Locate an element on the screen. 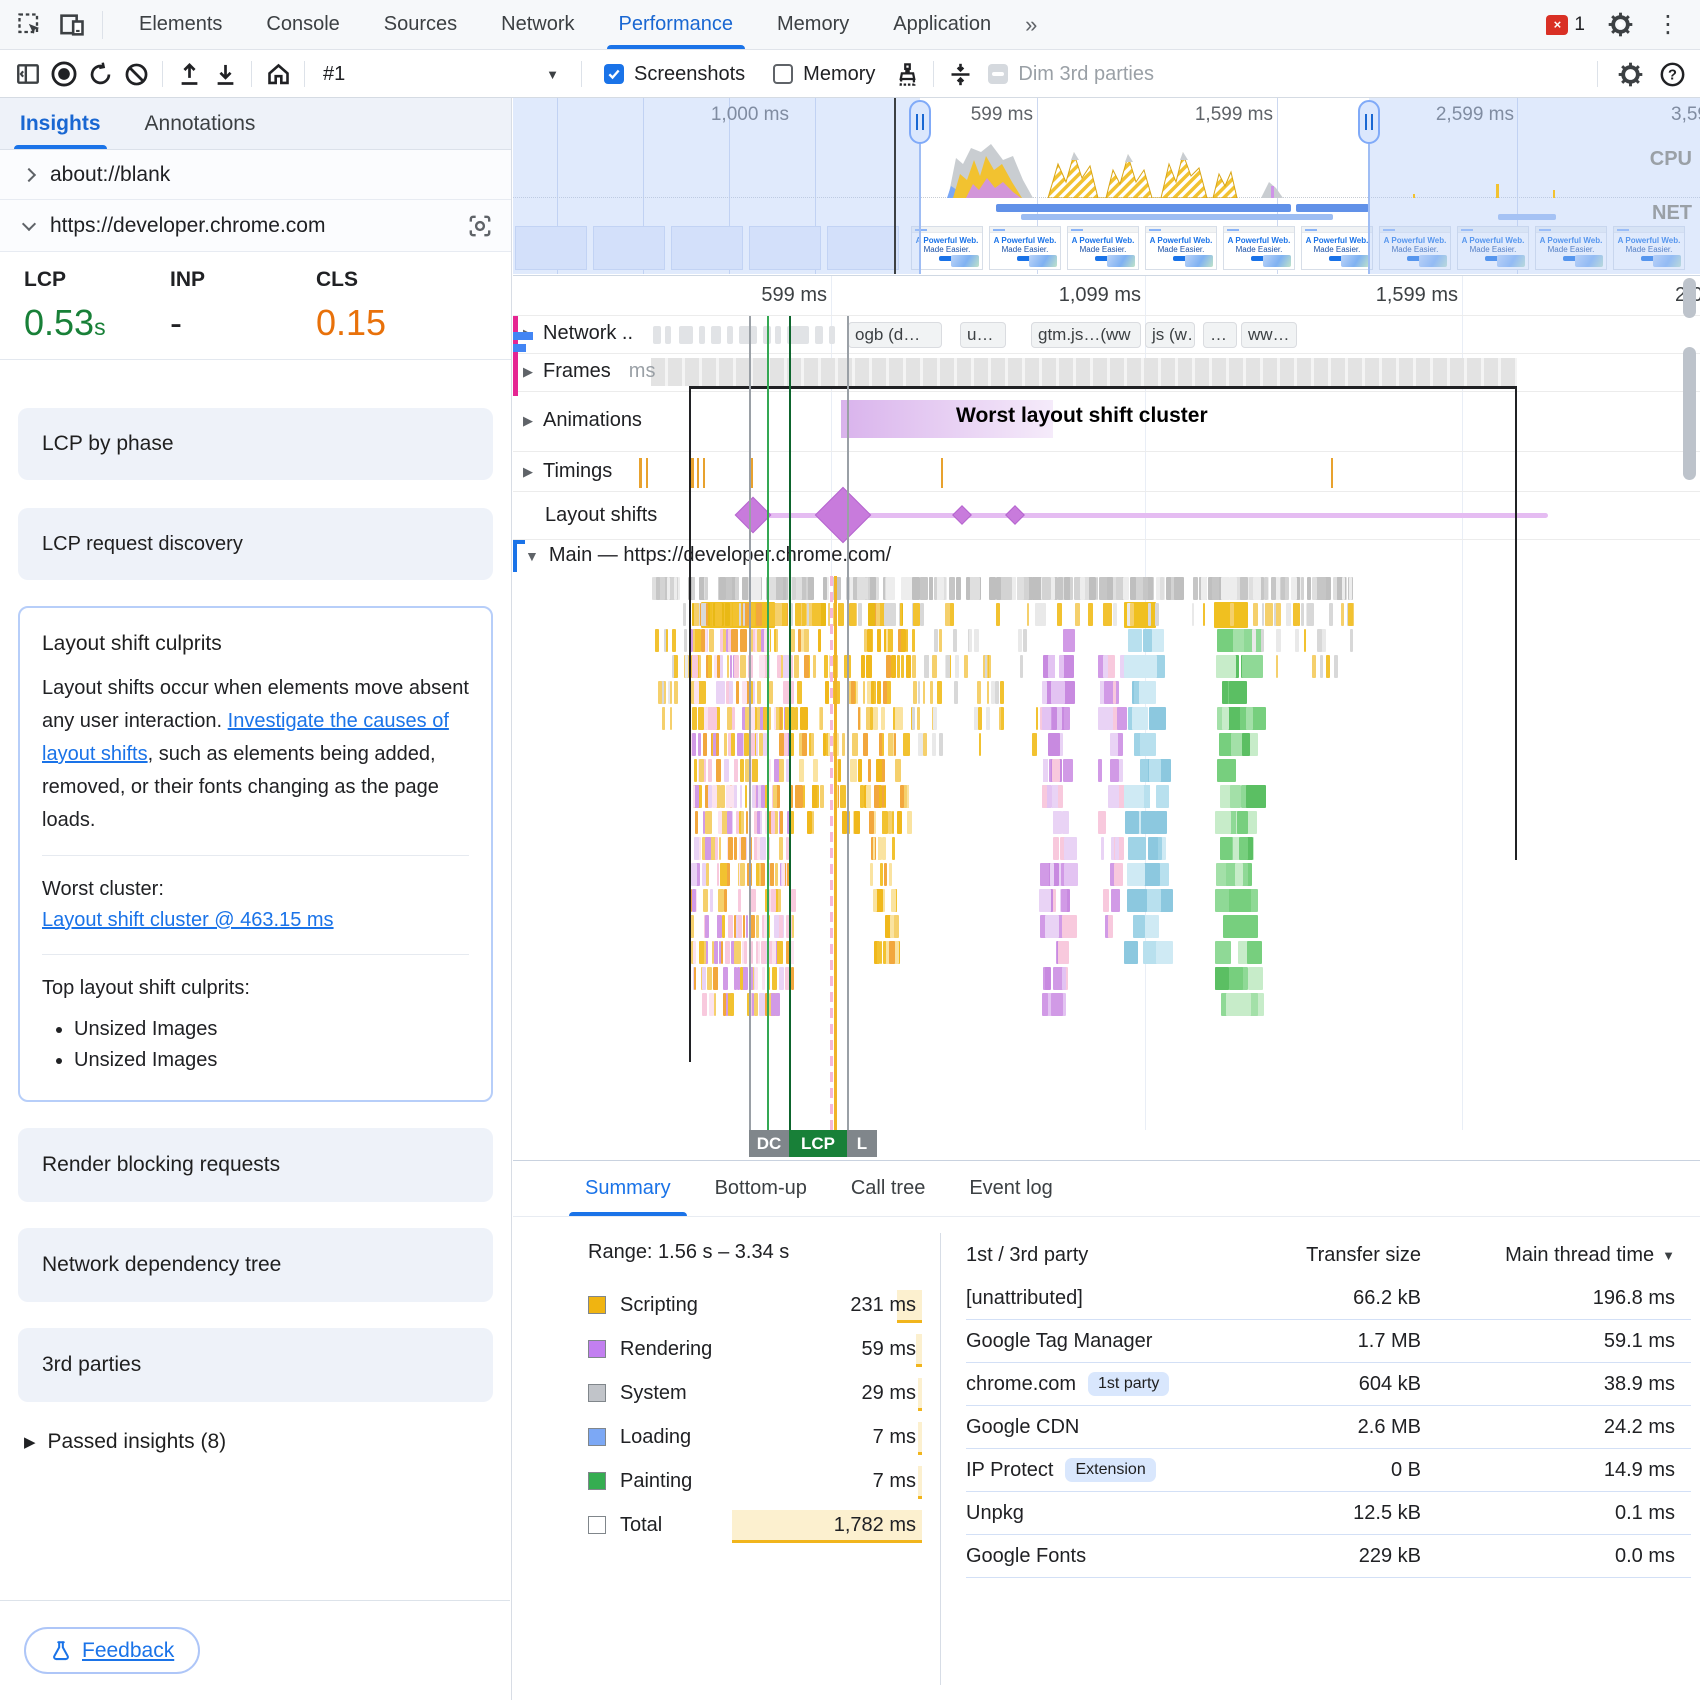  device-toolbar-icon is located at coordinates (72, 25).